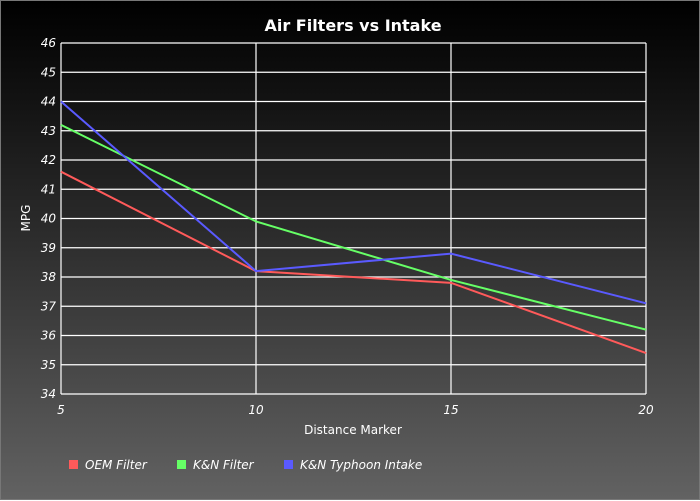  I want to click on chart-title: Air Filters vs Intake, so click(352, 25).